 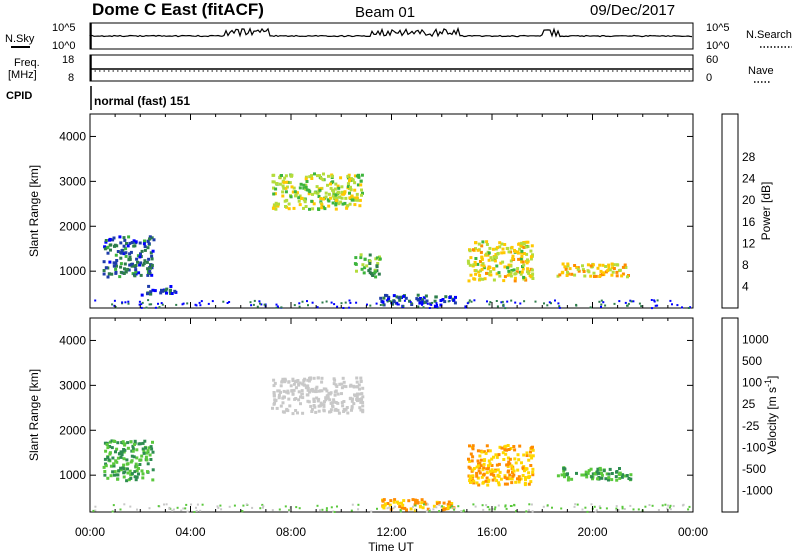 I want to click on freq-trace, so click(x=391, y=68).